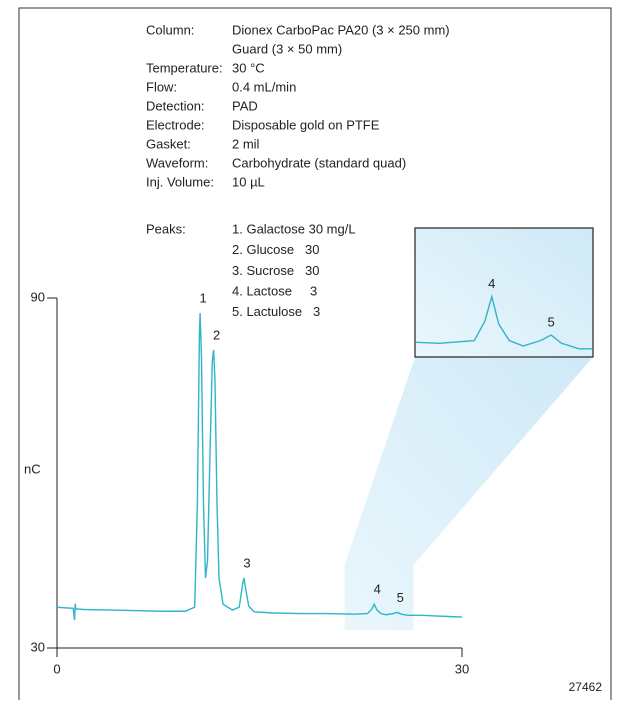 This screenshot has width=620, height=702. What do you see at coordinates (161, 86) in the screenshot?
I see `condition-label: Flow:` at bounding box center [161, 86].